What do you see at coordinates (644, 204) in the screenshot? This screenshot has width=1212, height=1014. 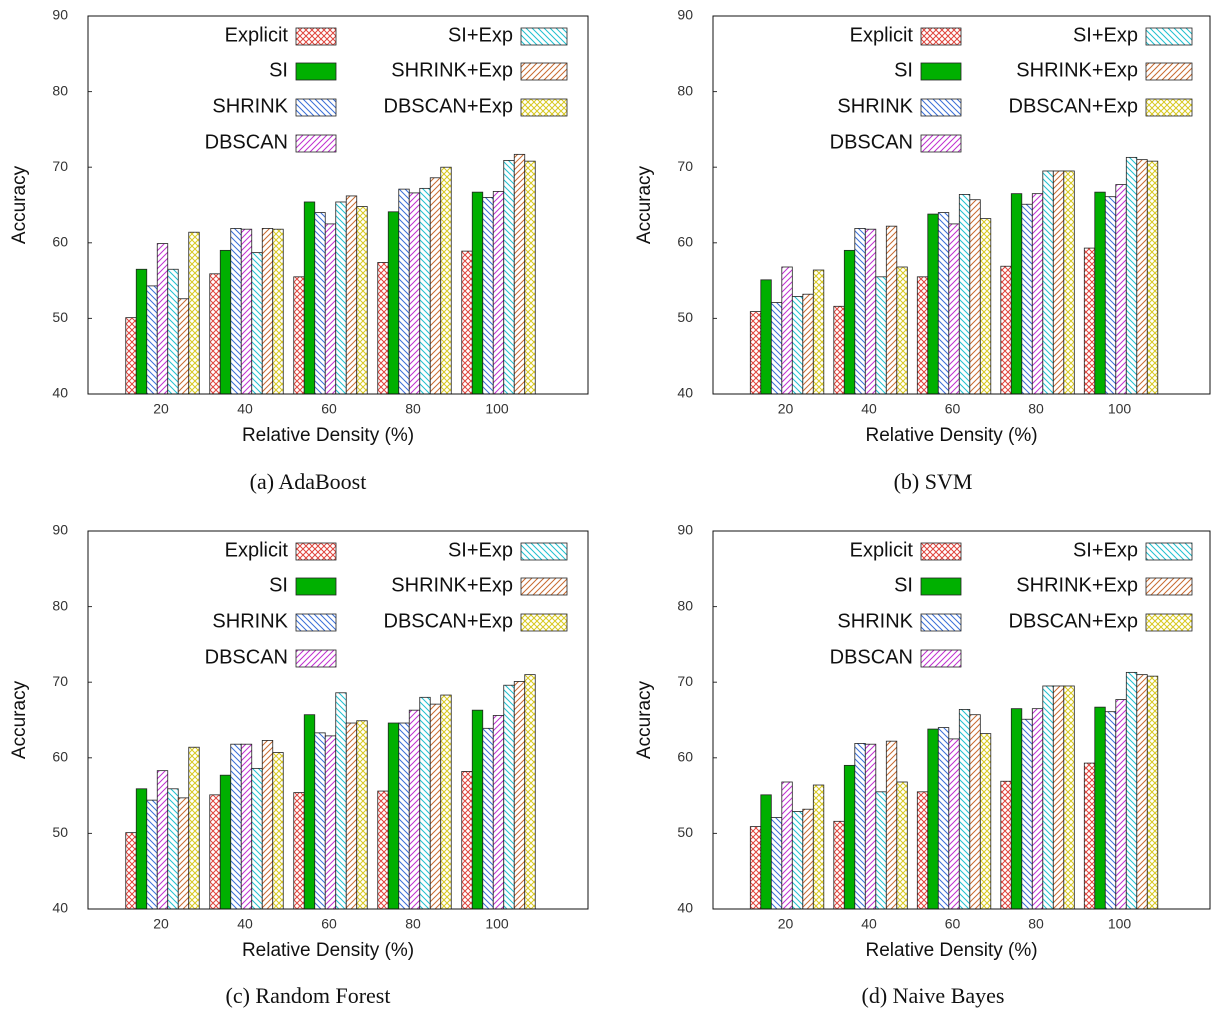 I see `y-axis-title: Accuracy` at bounding box center [644, 204].